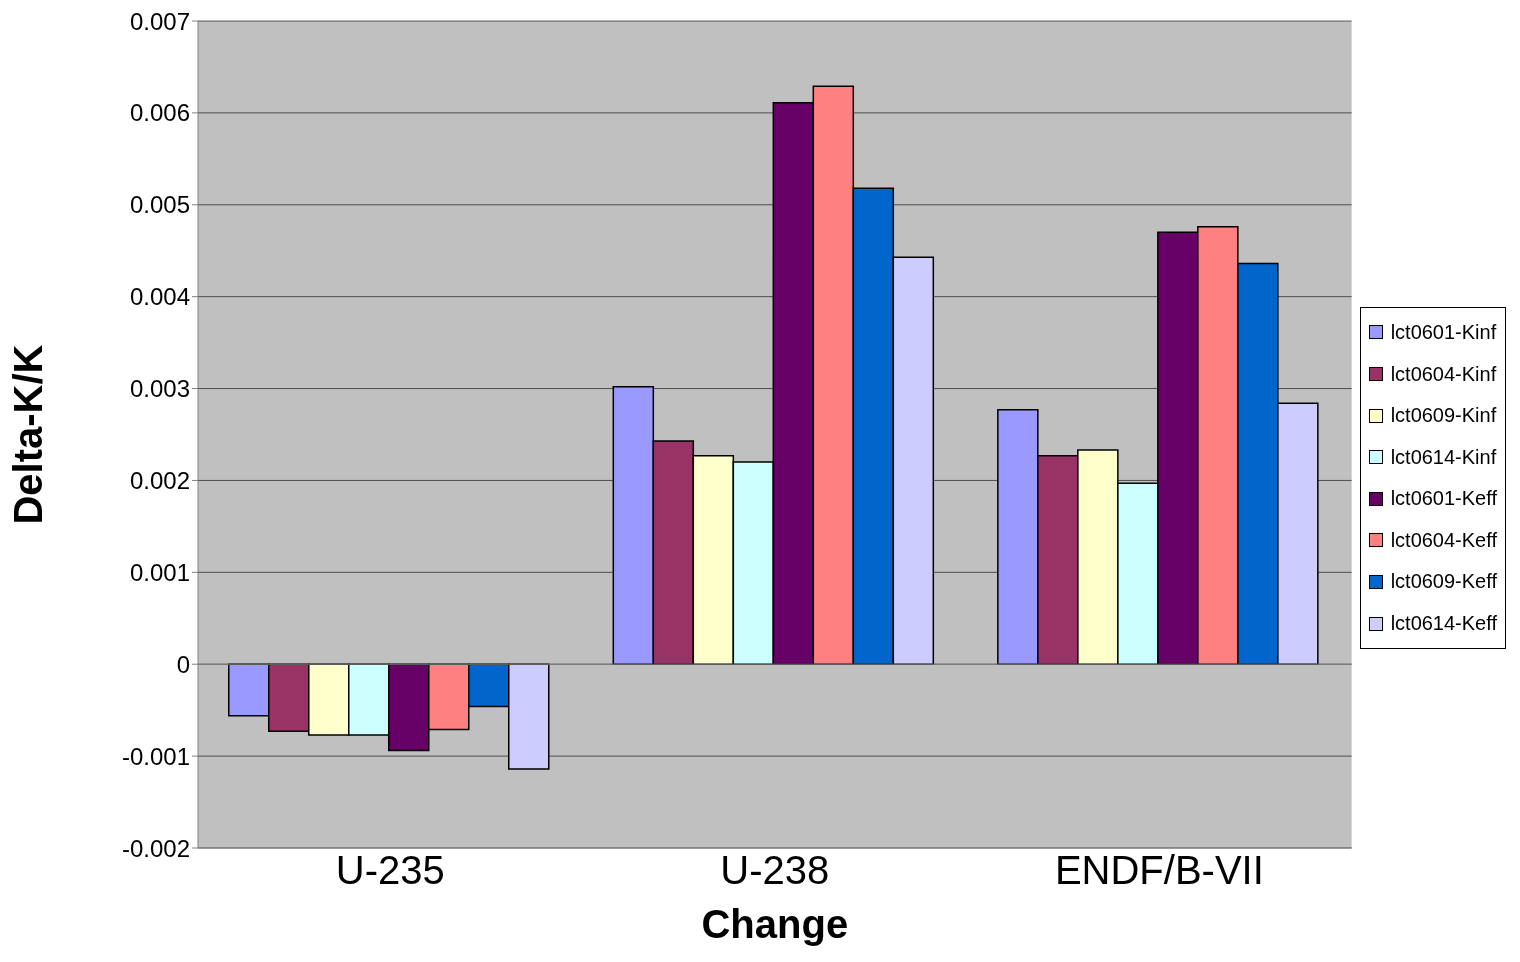 This screenshot has width=1520, height=962. What do you see at coordinates (159, 480) in the screenshot?
I see `y-tick-label: 0.002` at bounding box center [159, 480].